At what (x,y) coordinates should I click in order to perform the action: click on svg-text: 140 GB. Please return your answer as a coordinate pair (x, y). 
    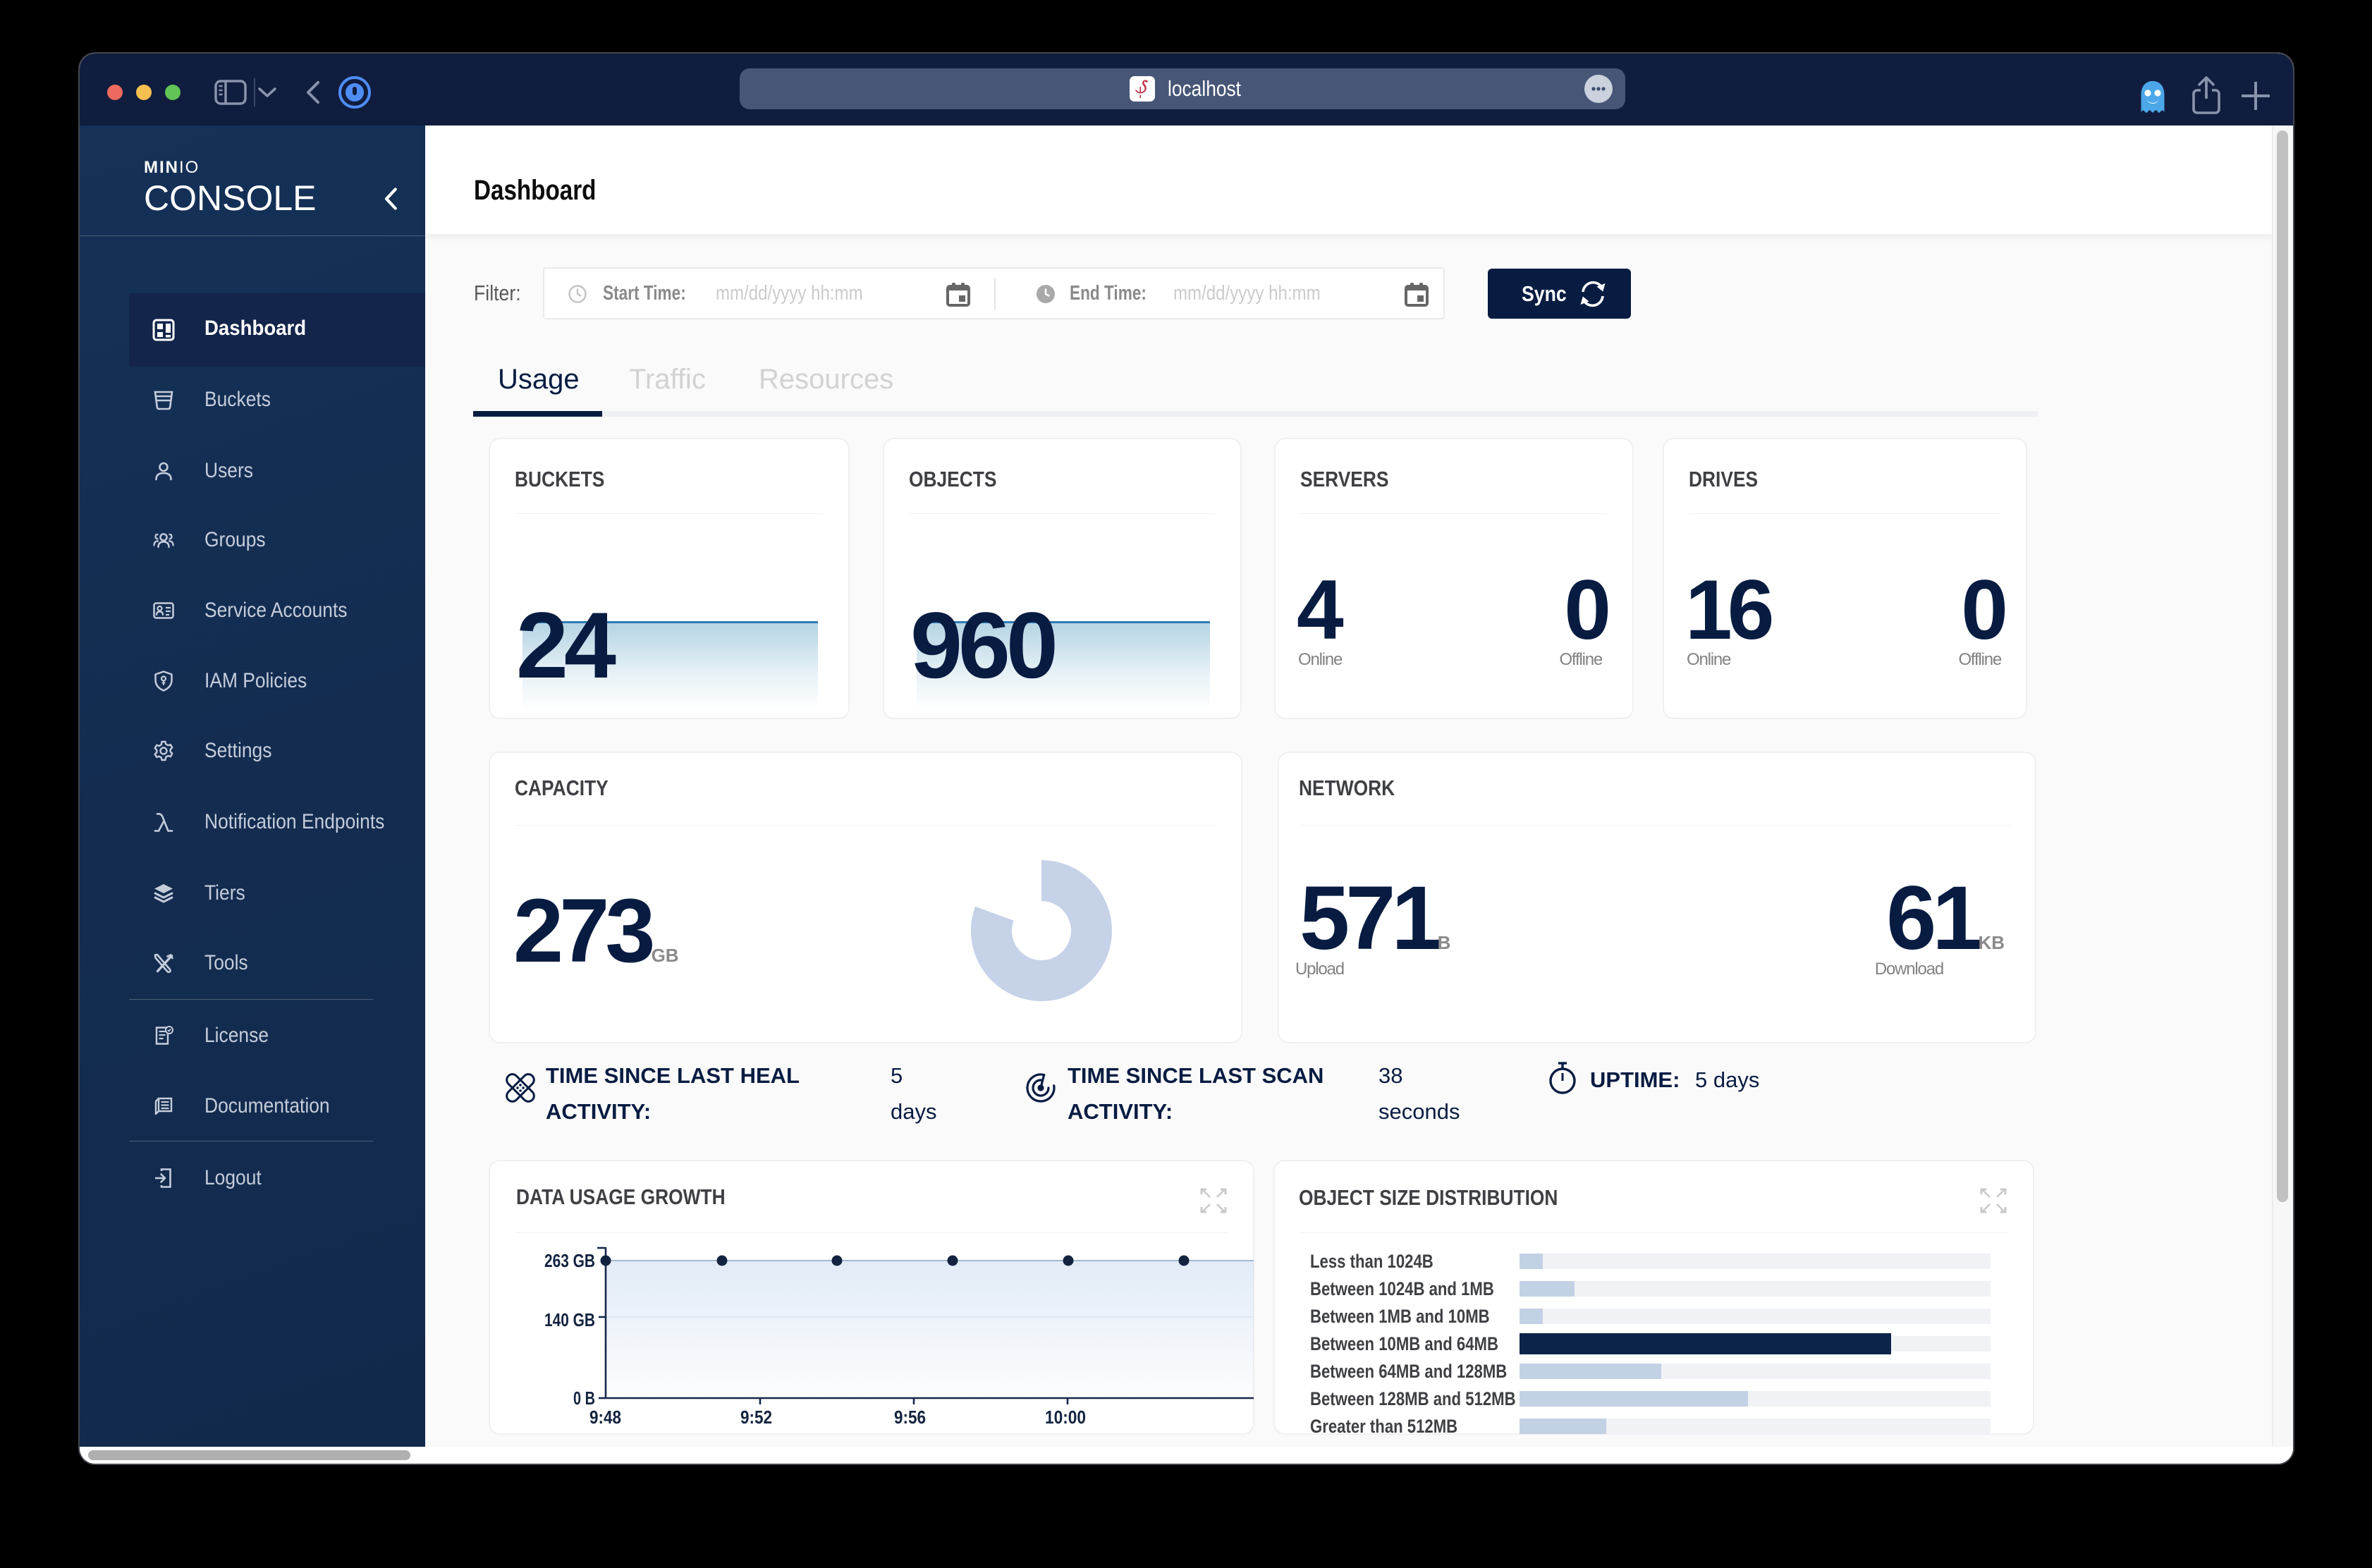
    Looking at the image, I should click on (569, 1319).